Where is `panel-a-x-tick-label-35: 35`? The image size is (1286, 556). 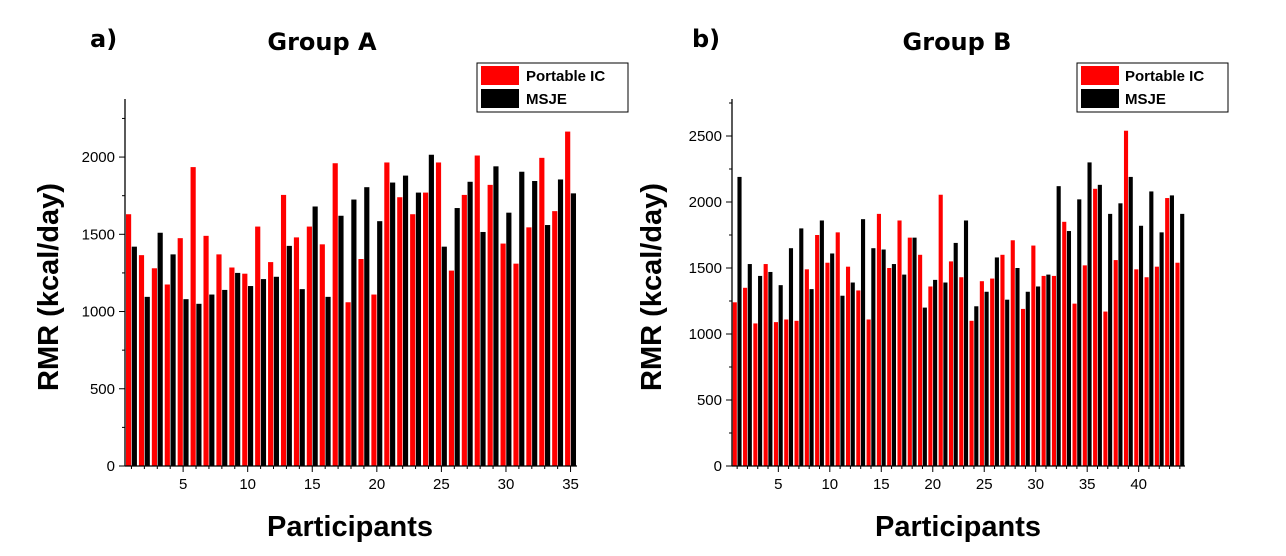 panel-a-x-tick-label-35: 35 is located at coordinates (570, 484).